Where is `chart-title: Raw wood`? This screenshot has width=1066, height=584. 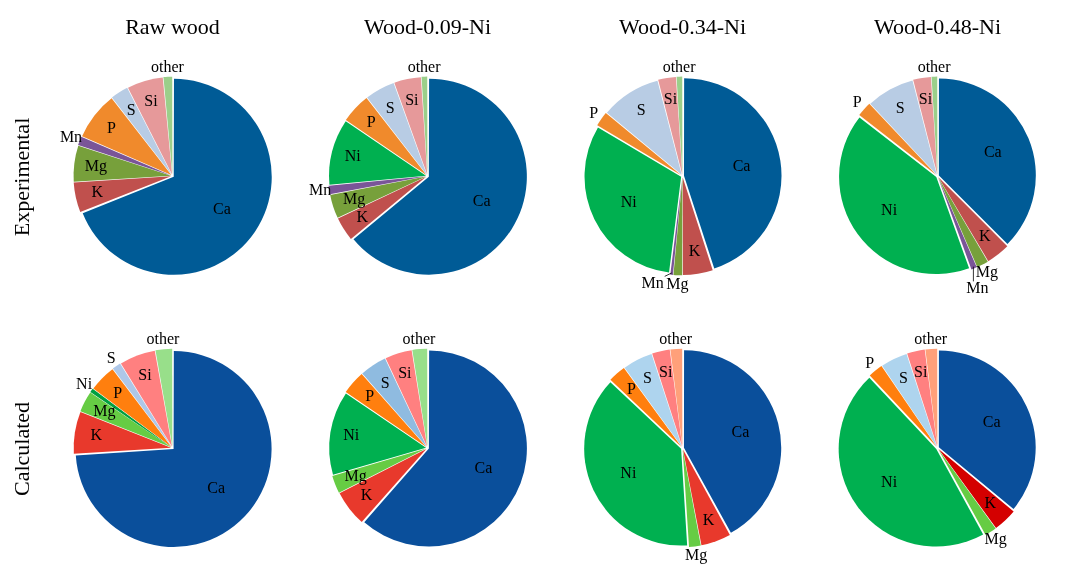 chart-title: Raw wood is located at coordinates (172, 27).